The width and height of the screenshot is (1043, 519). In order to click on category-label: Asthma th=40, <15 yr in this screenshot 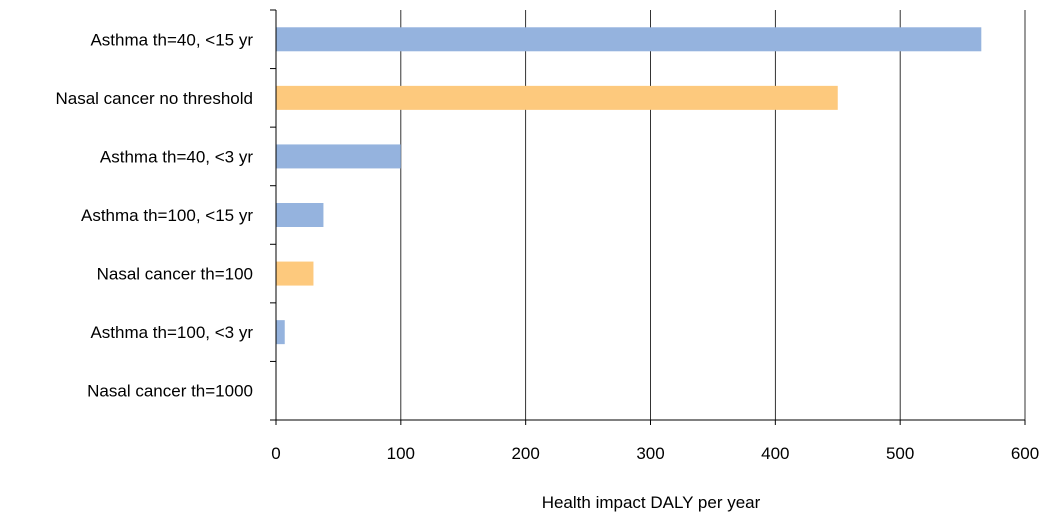, I will do `click(171, 39)`.